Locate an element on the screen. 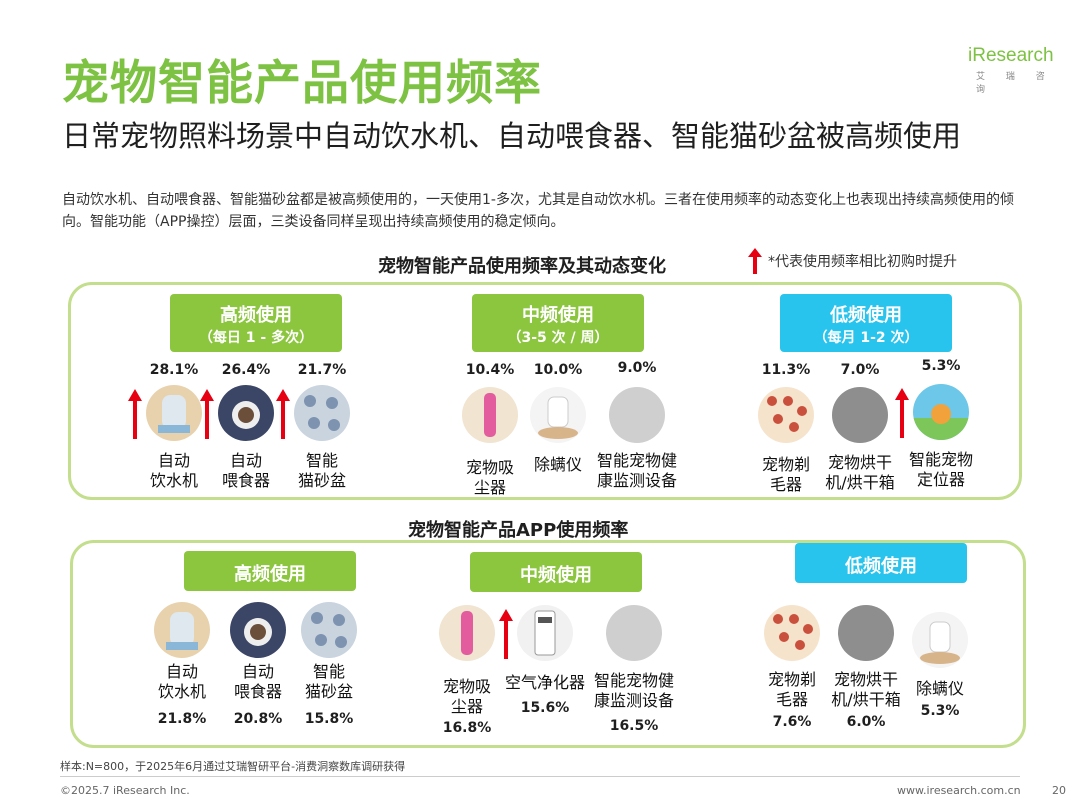 The height and width of the screenshot is (810, 1080). website-link: www.iresearch.com.cn is located at coordinates (959, 790).